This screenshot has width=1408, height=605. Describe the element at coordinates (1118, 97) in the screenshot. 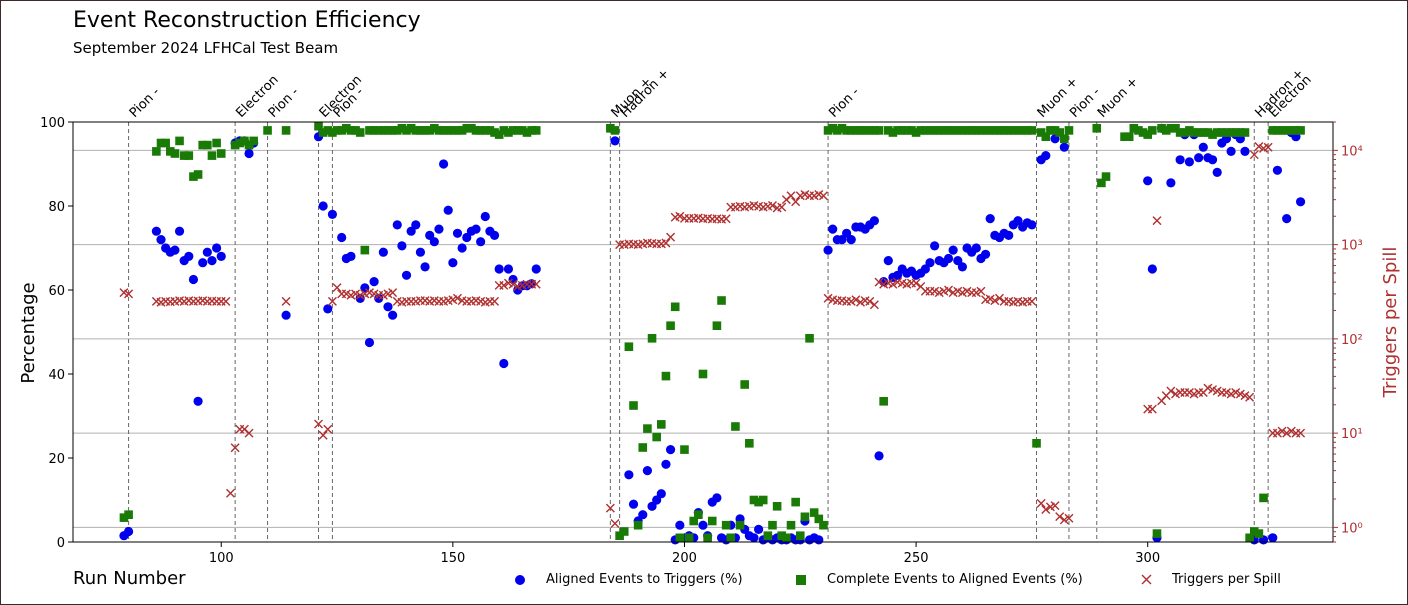

I see `run-marker-label: Muon +` at that location.